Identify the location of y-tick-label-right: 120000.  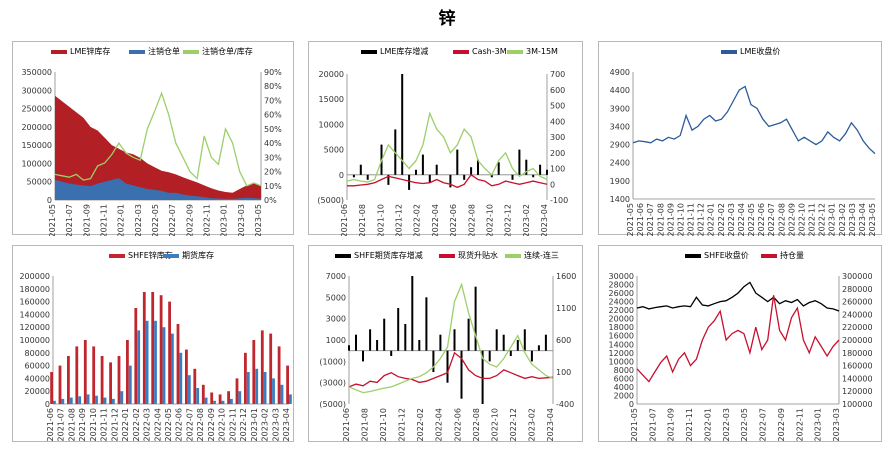
(857, 391).